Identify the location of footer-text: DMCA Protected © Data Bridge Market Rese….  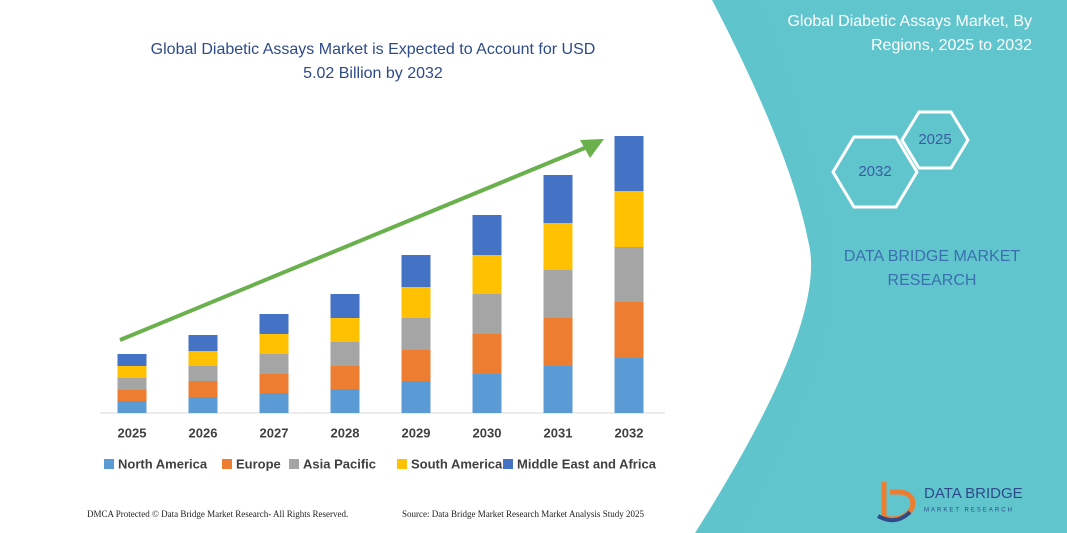
(217, 514).